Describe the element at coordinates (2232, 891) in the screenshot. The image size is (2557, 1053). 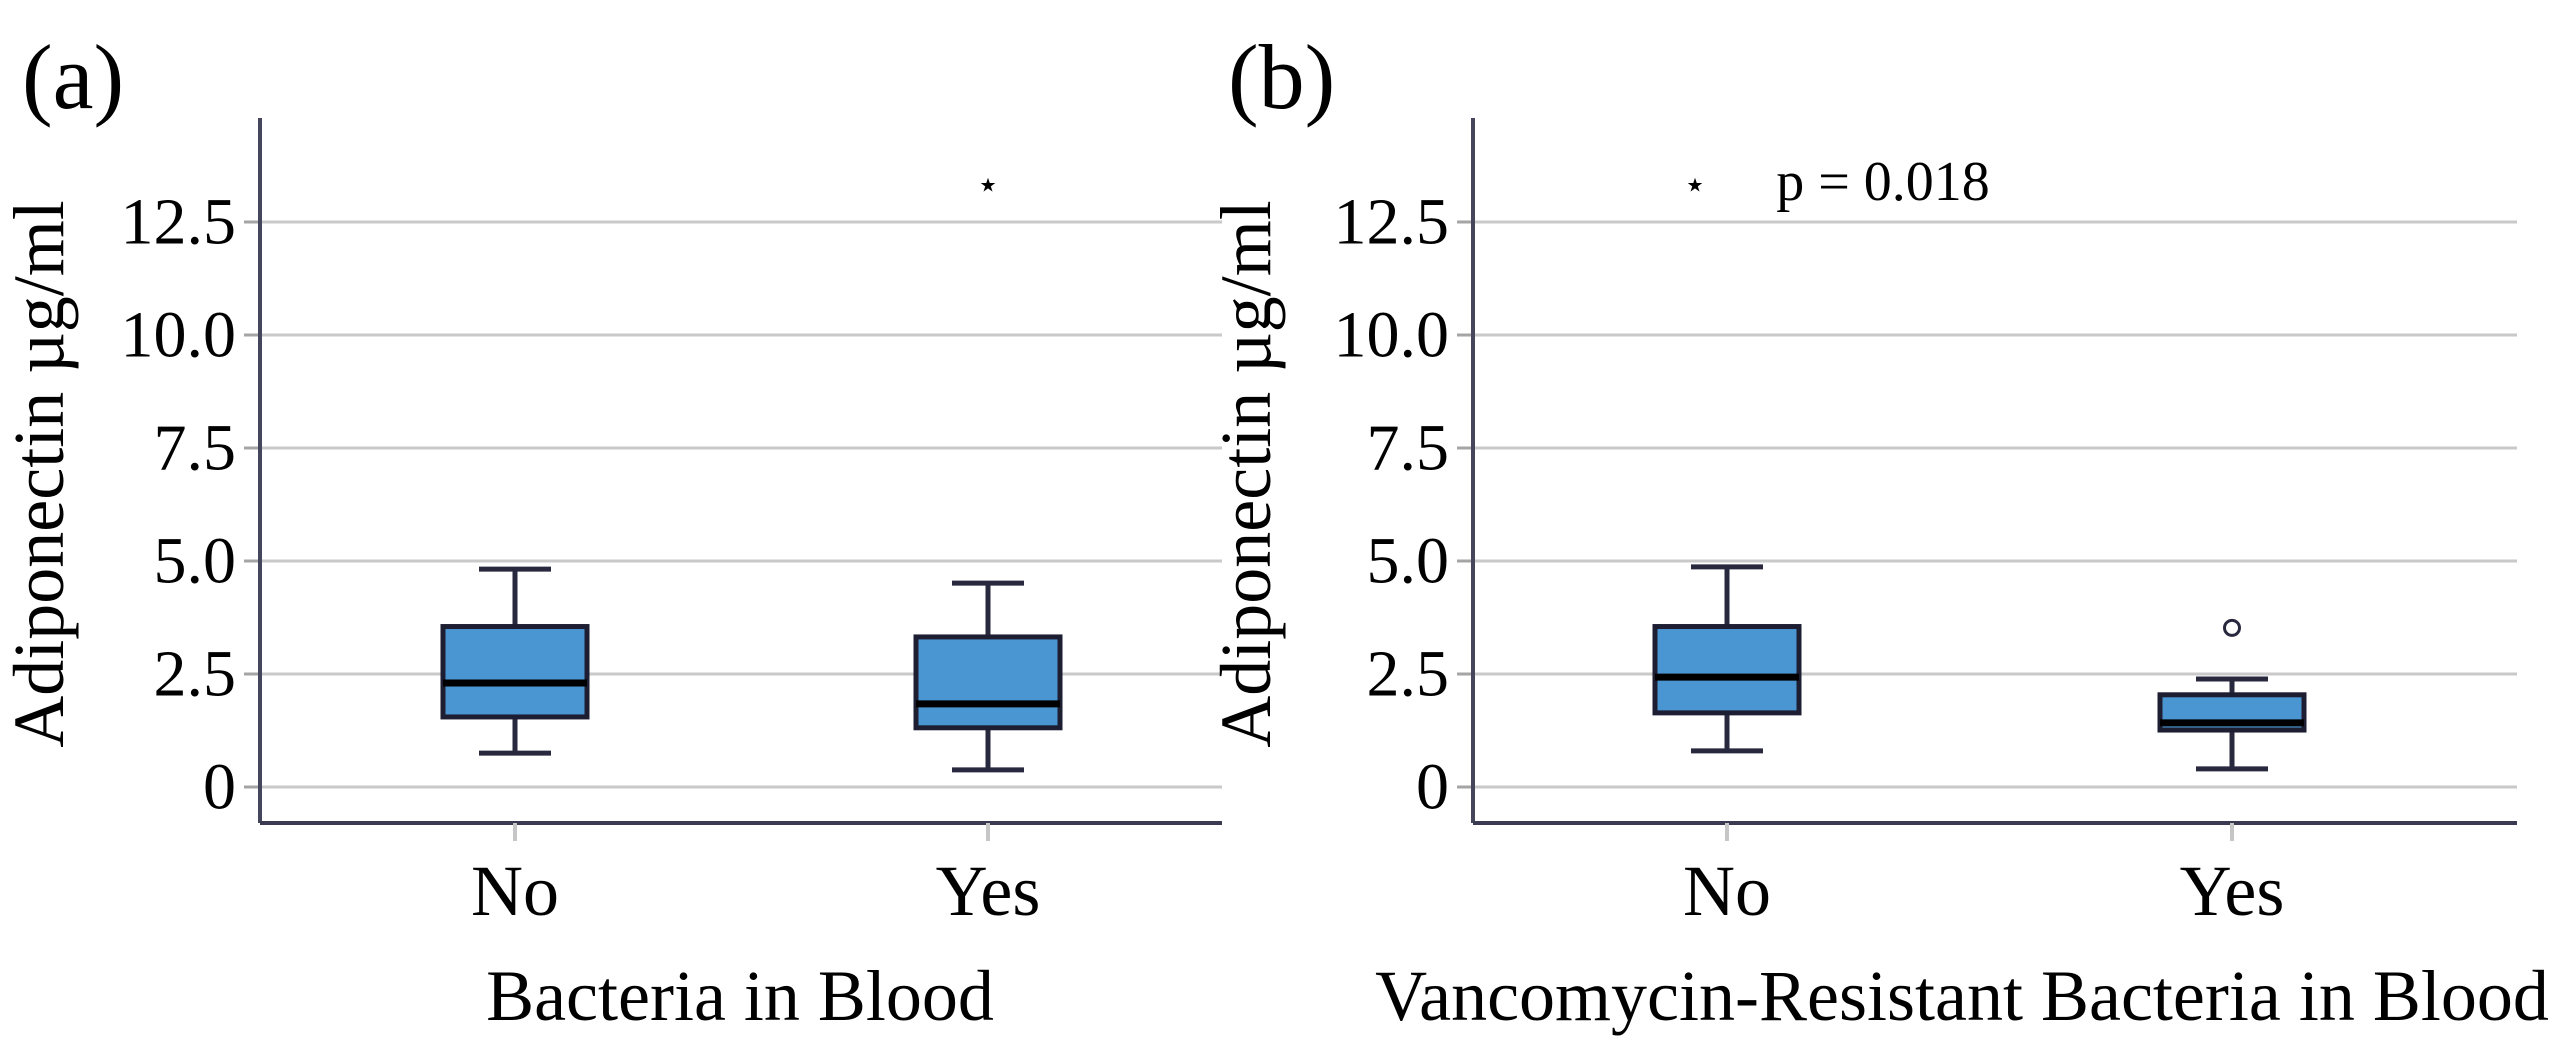
I see `panel-b-category-yes: Yes` at that location.